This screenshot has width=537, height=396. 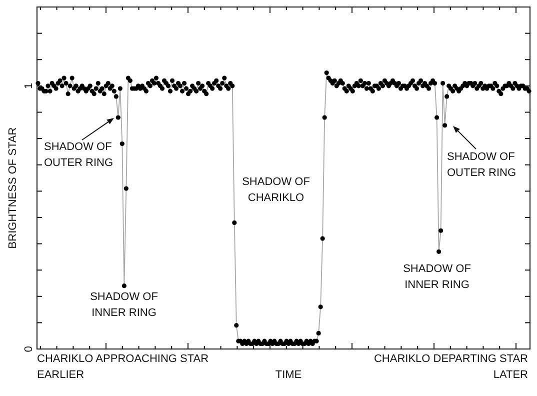 I want to click on annotation: SHADOW OF CHARIKLO, so click(x=276, y=190).